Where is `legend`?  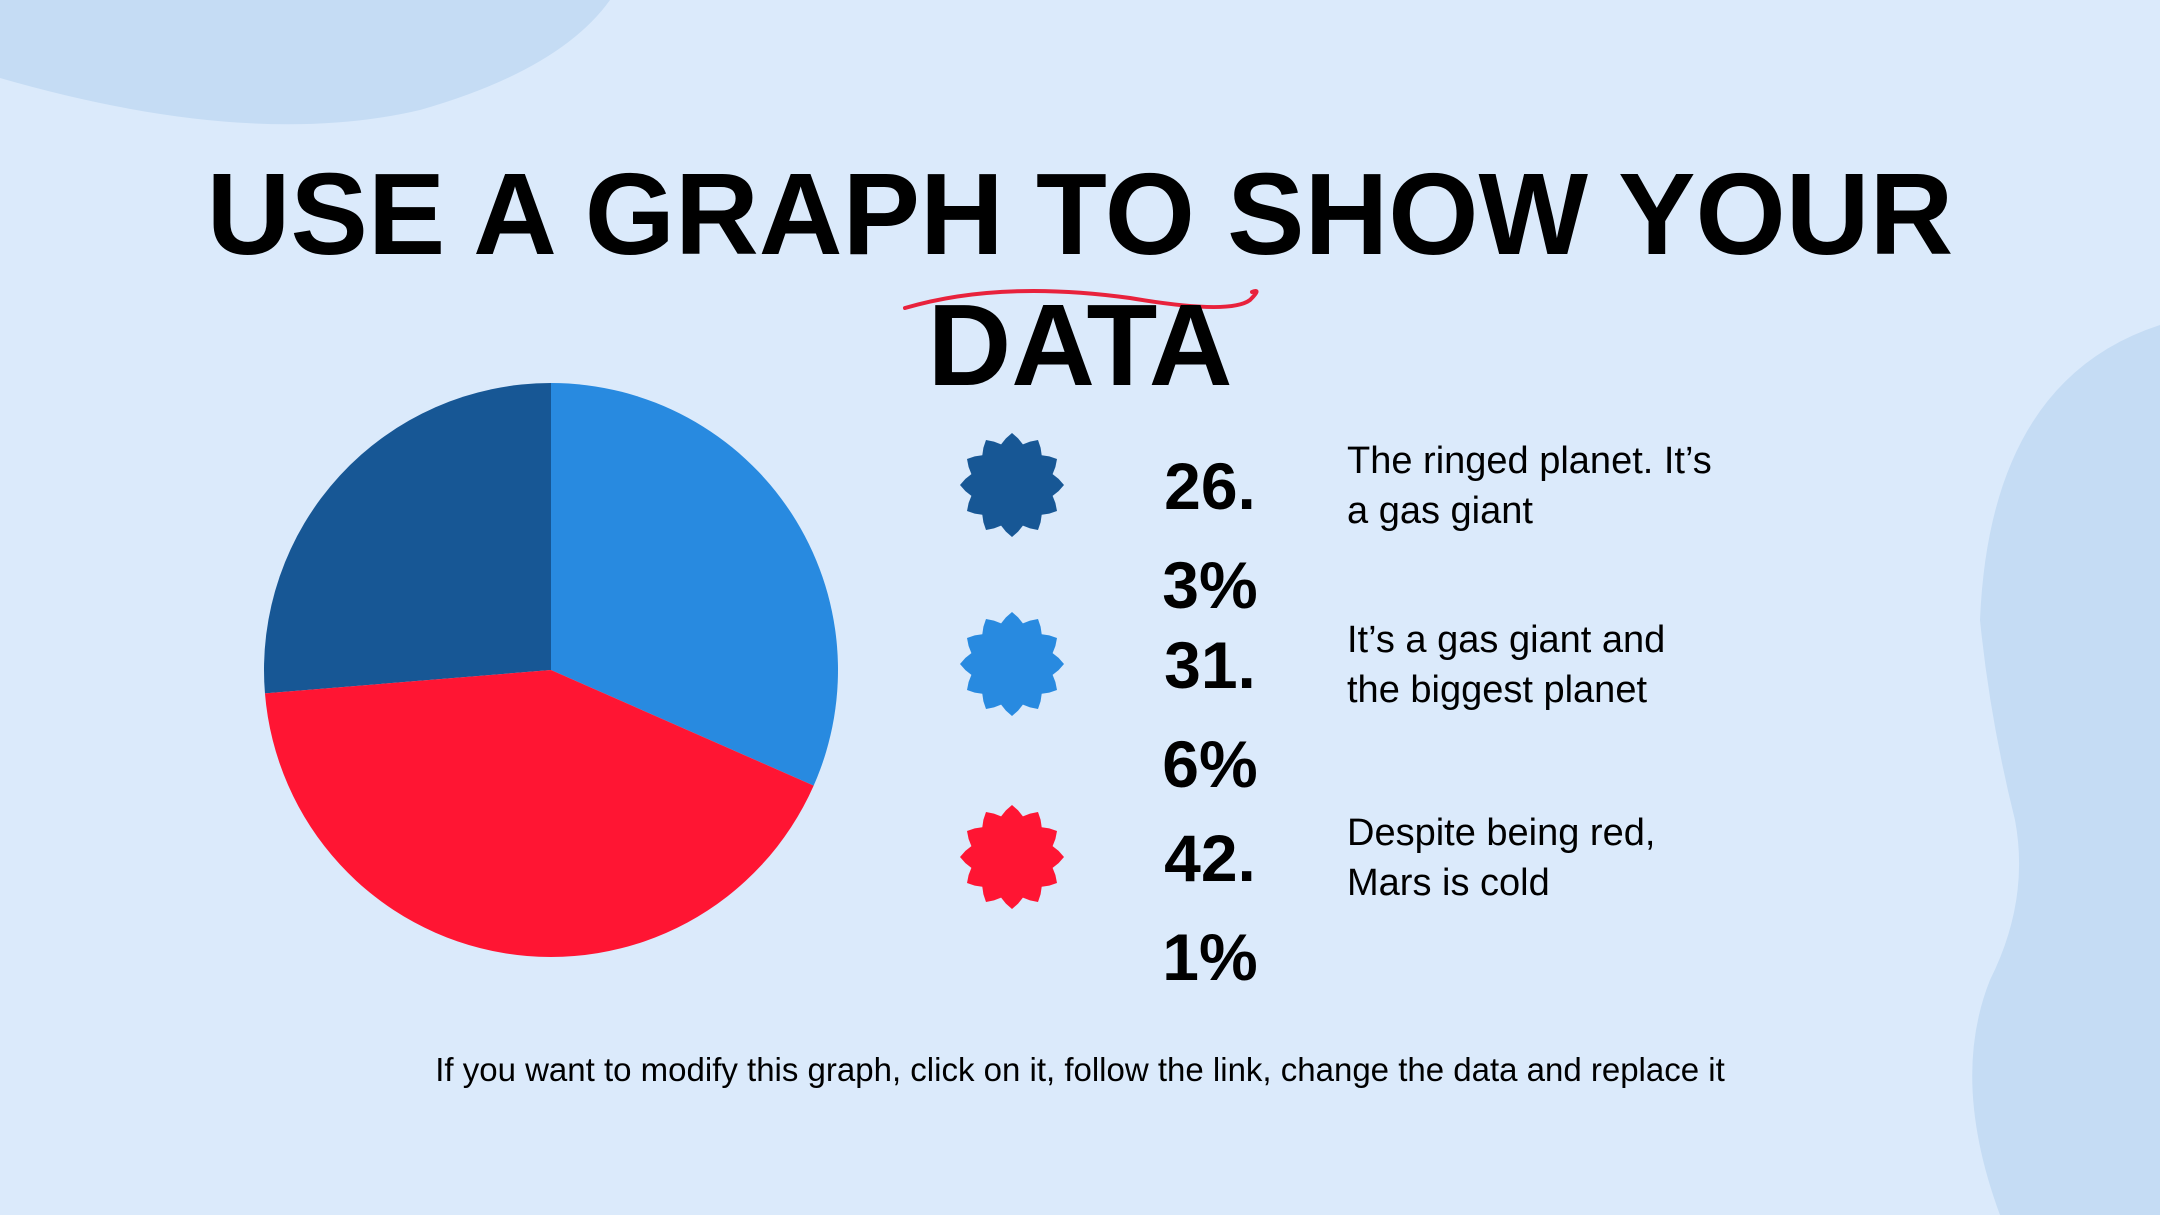 legend is located at coordinates (1012, 671).